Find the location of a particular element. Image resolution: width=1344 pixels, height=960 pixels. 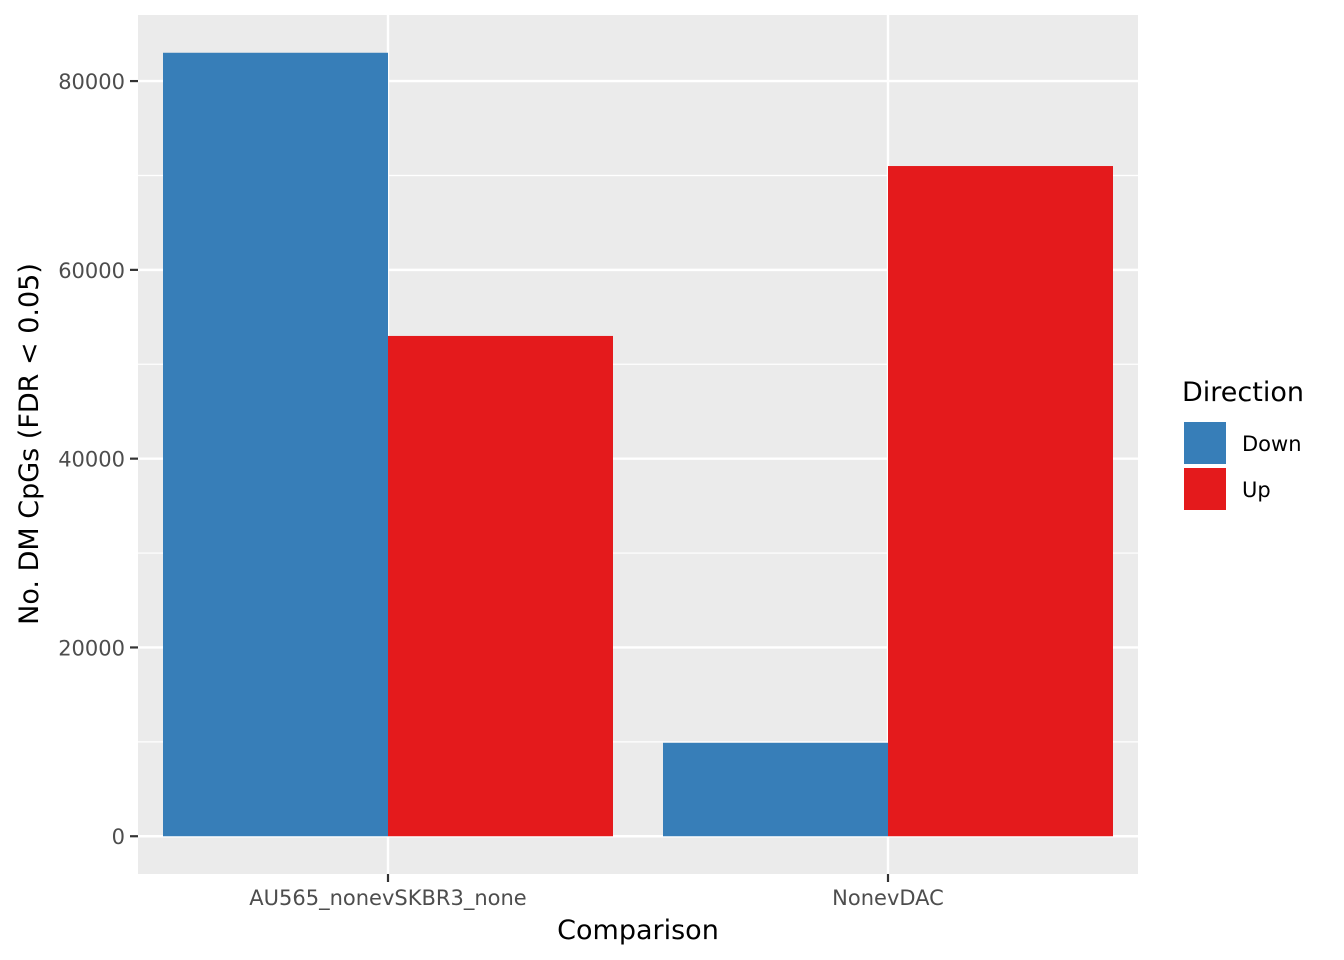

x-tick-label: NonevDAC is located at coordinates (888, 898).